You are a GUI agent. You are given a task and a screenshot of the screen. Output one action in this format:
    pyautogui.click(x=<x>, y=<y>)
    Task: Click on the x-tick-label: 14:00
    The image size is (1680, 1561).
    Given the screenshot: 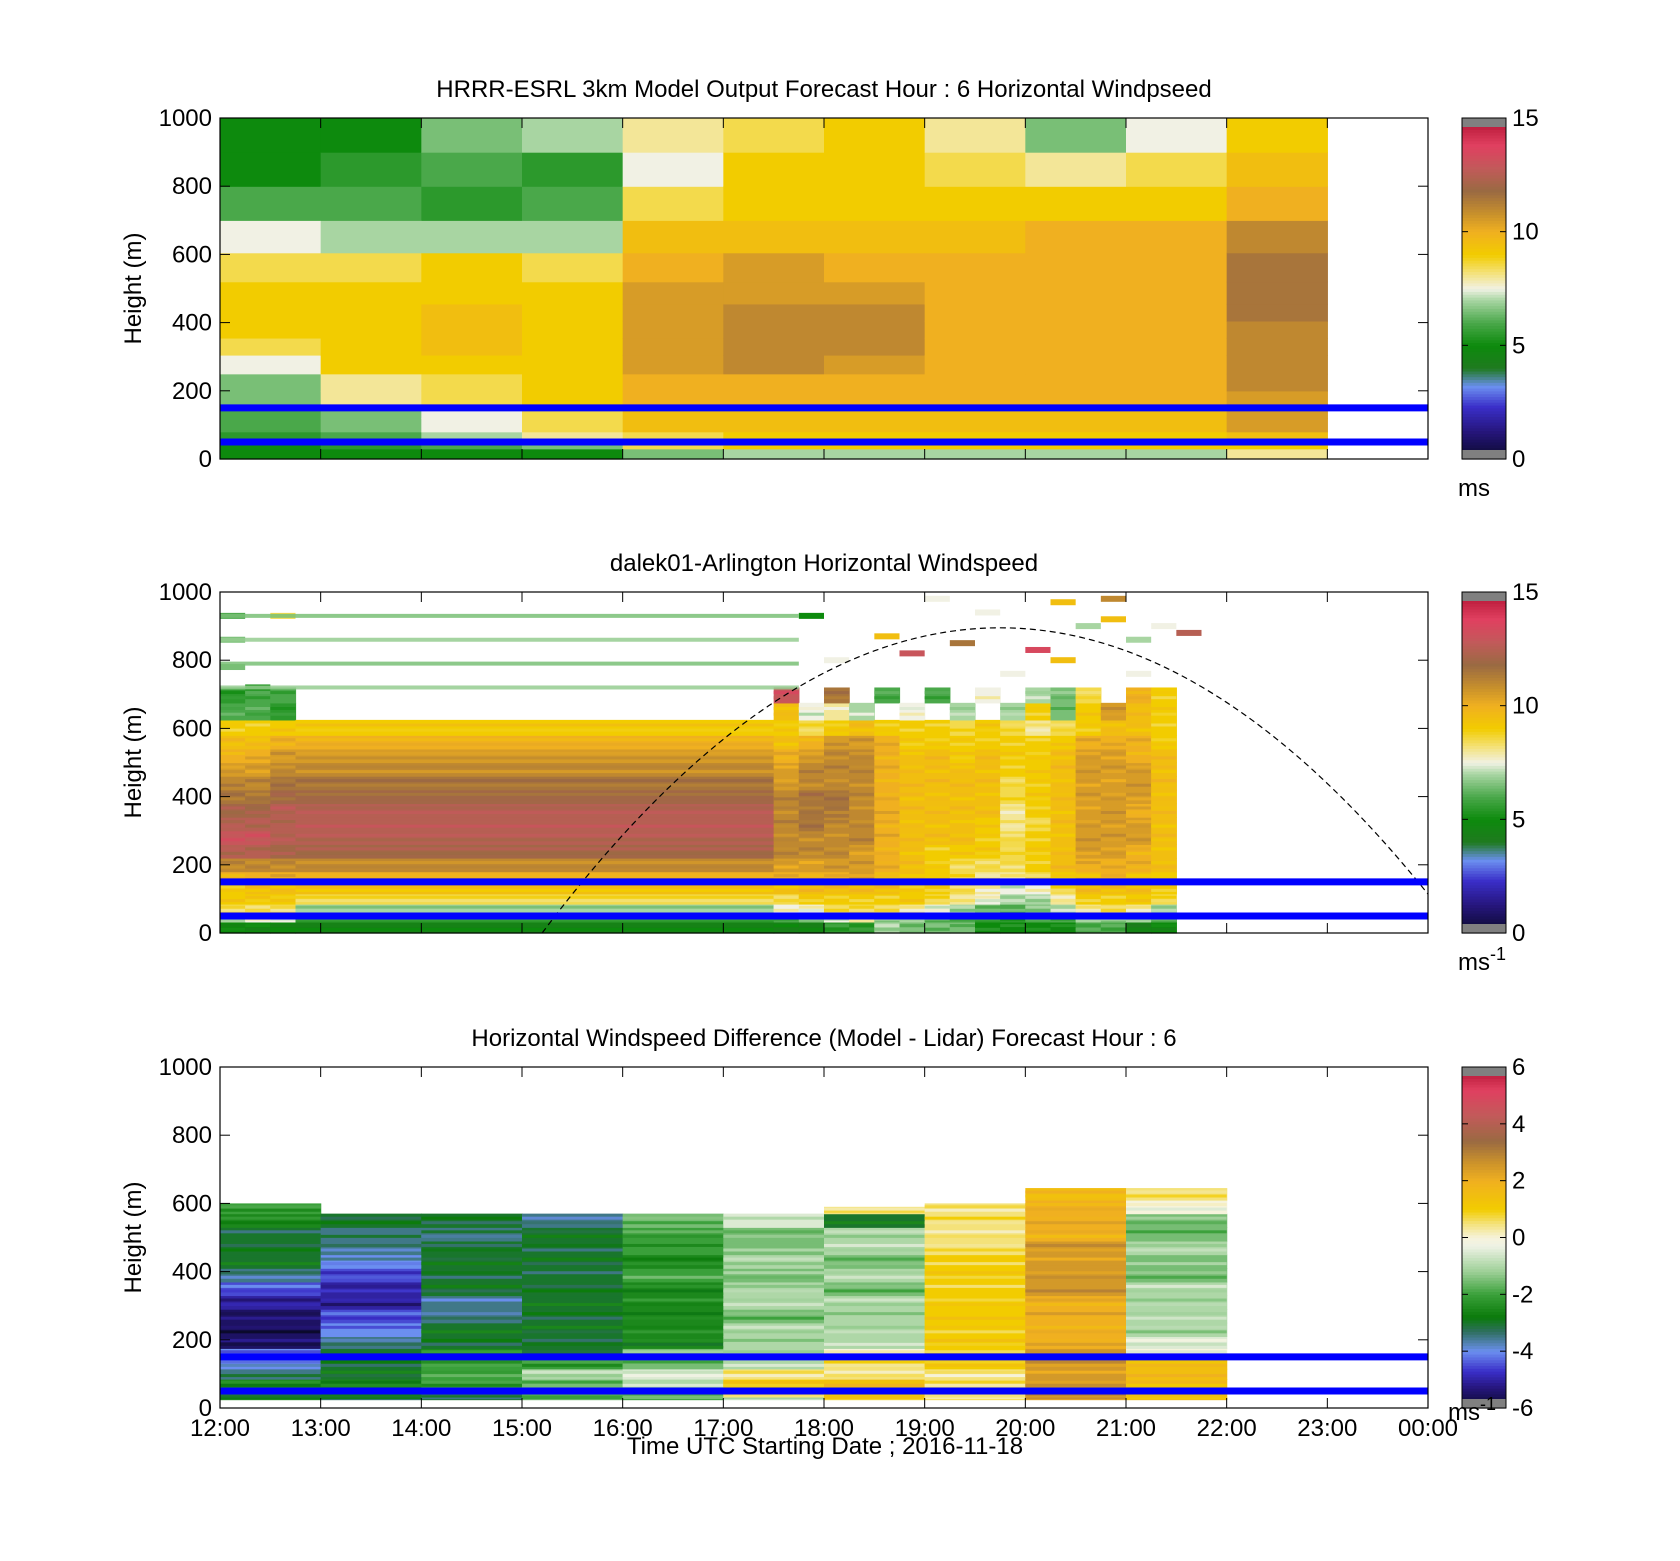 What is the action you would take?
    pyautogui.click(x=421, y=1428)
    